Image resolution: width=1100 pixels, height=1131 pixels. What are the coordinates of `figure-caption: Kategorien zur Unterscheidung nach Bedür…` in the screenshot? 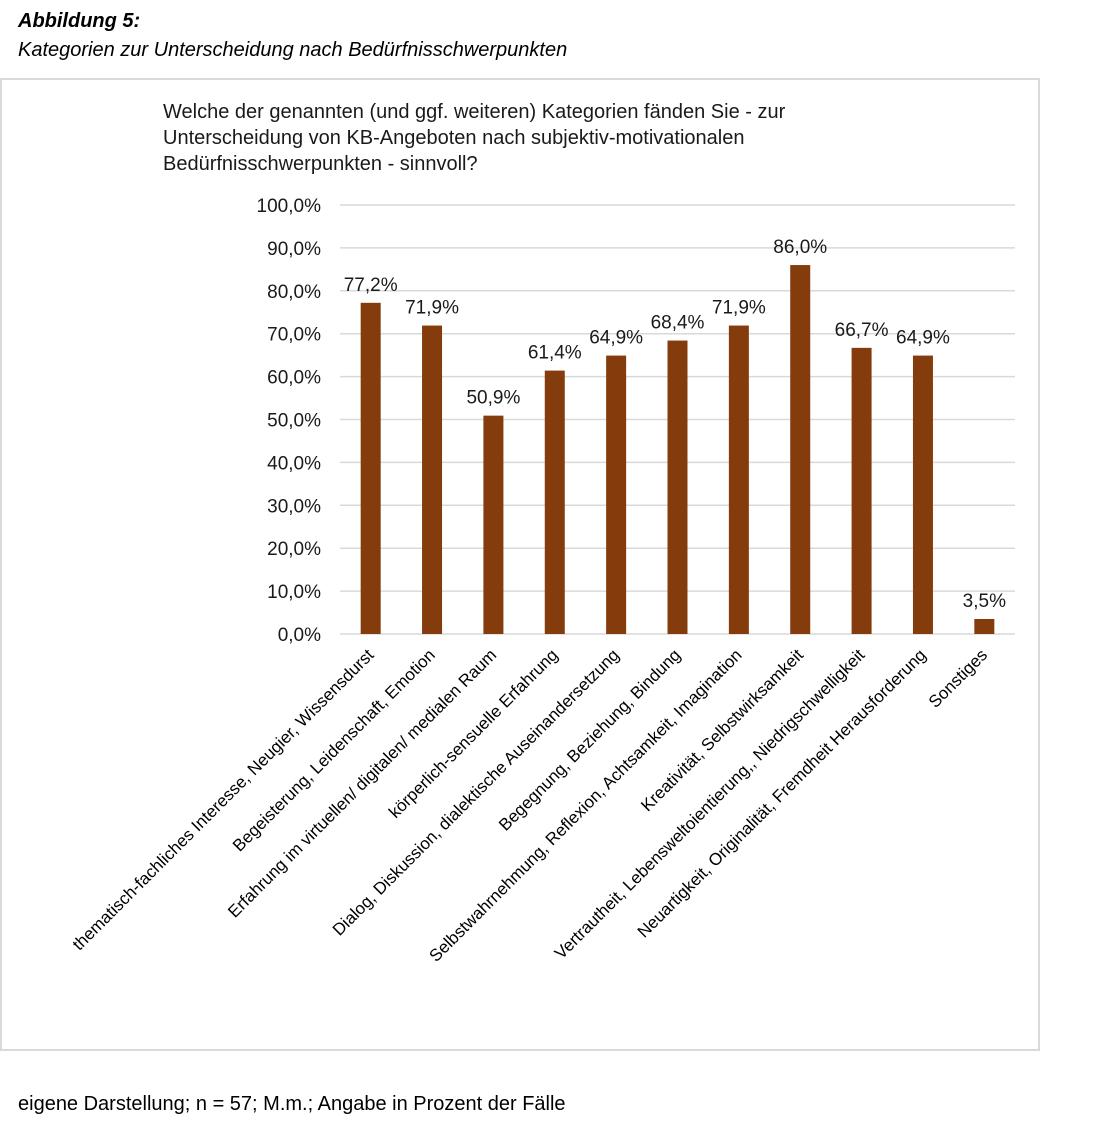 It's located at (293, 50).